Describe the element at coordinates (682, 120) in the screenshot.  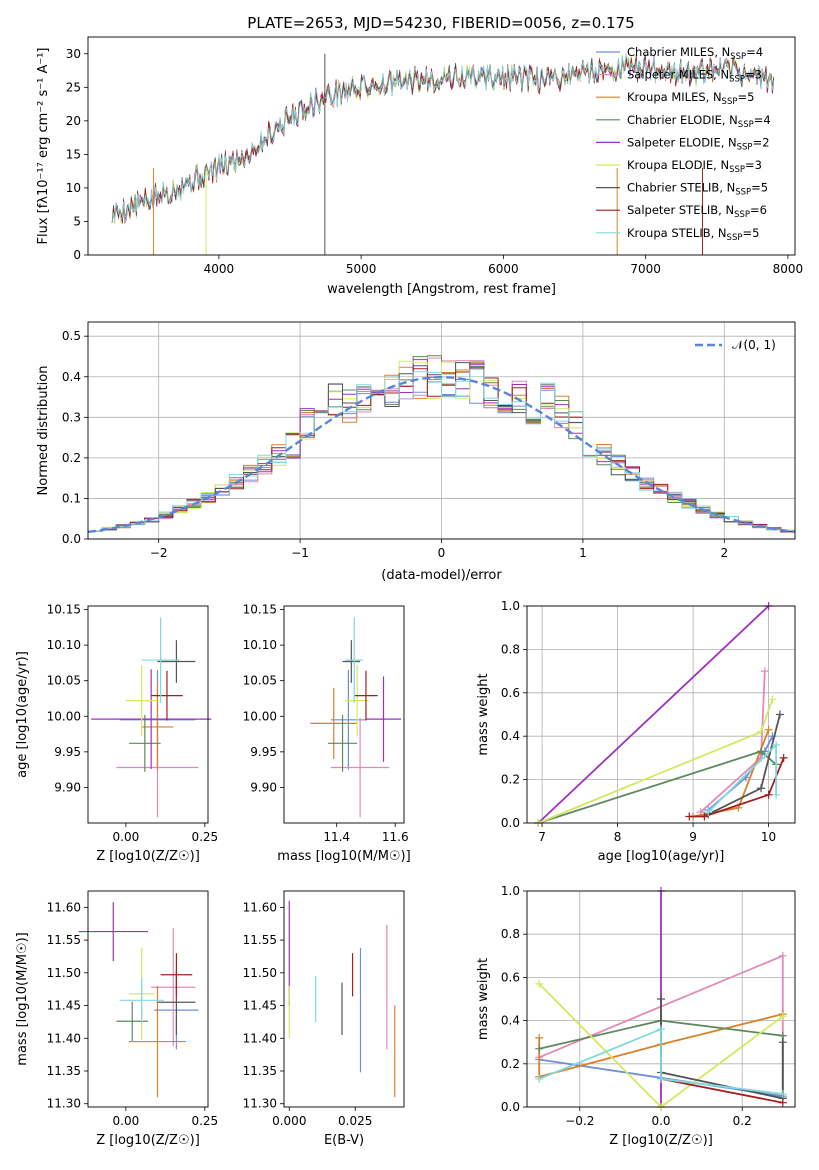
I see `legend-label-main: Chabrier ELODIE, N` at that location.